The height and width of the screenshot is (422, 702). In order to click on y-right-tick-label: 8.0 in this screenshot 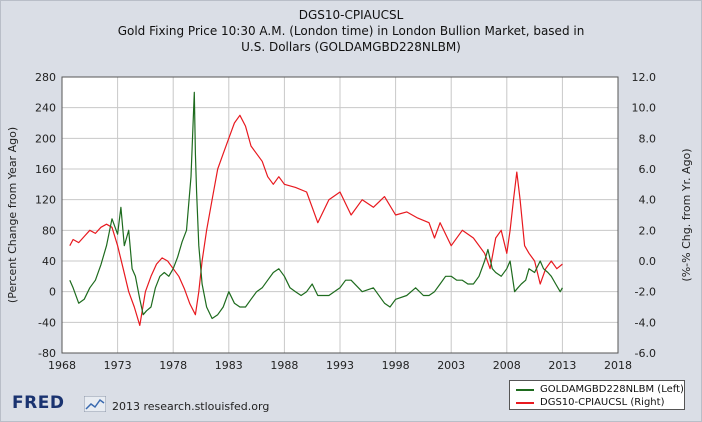, I will do `click(648, 138)`.